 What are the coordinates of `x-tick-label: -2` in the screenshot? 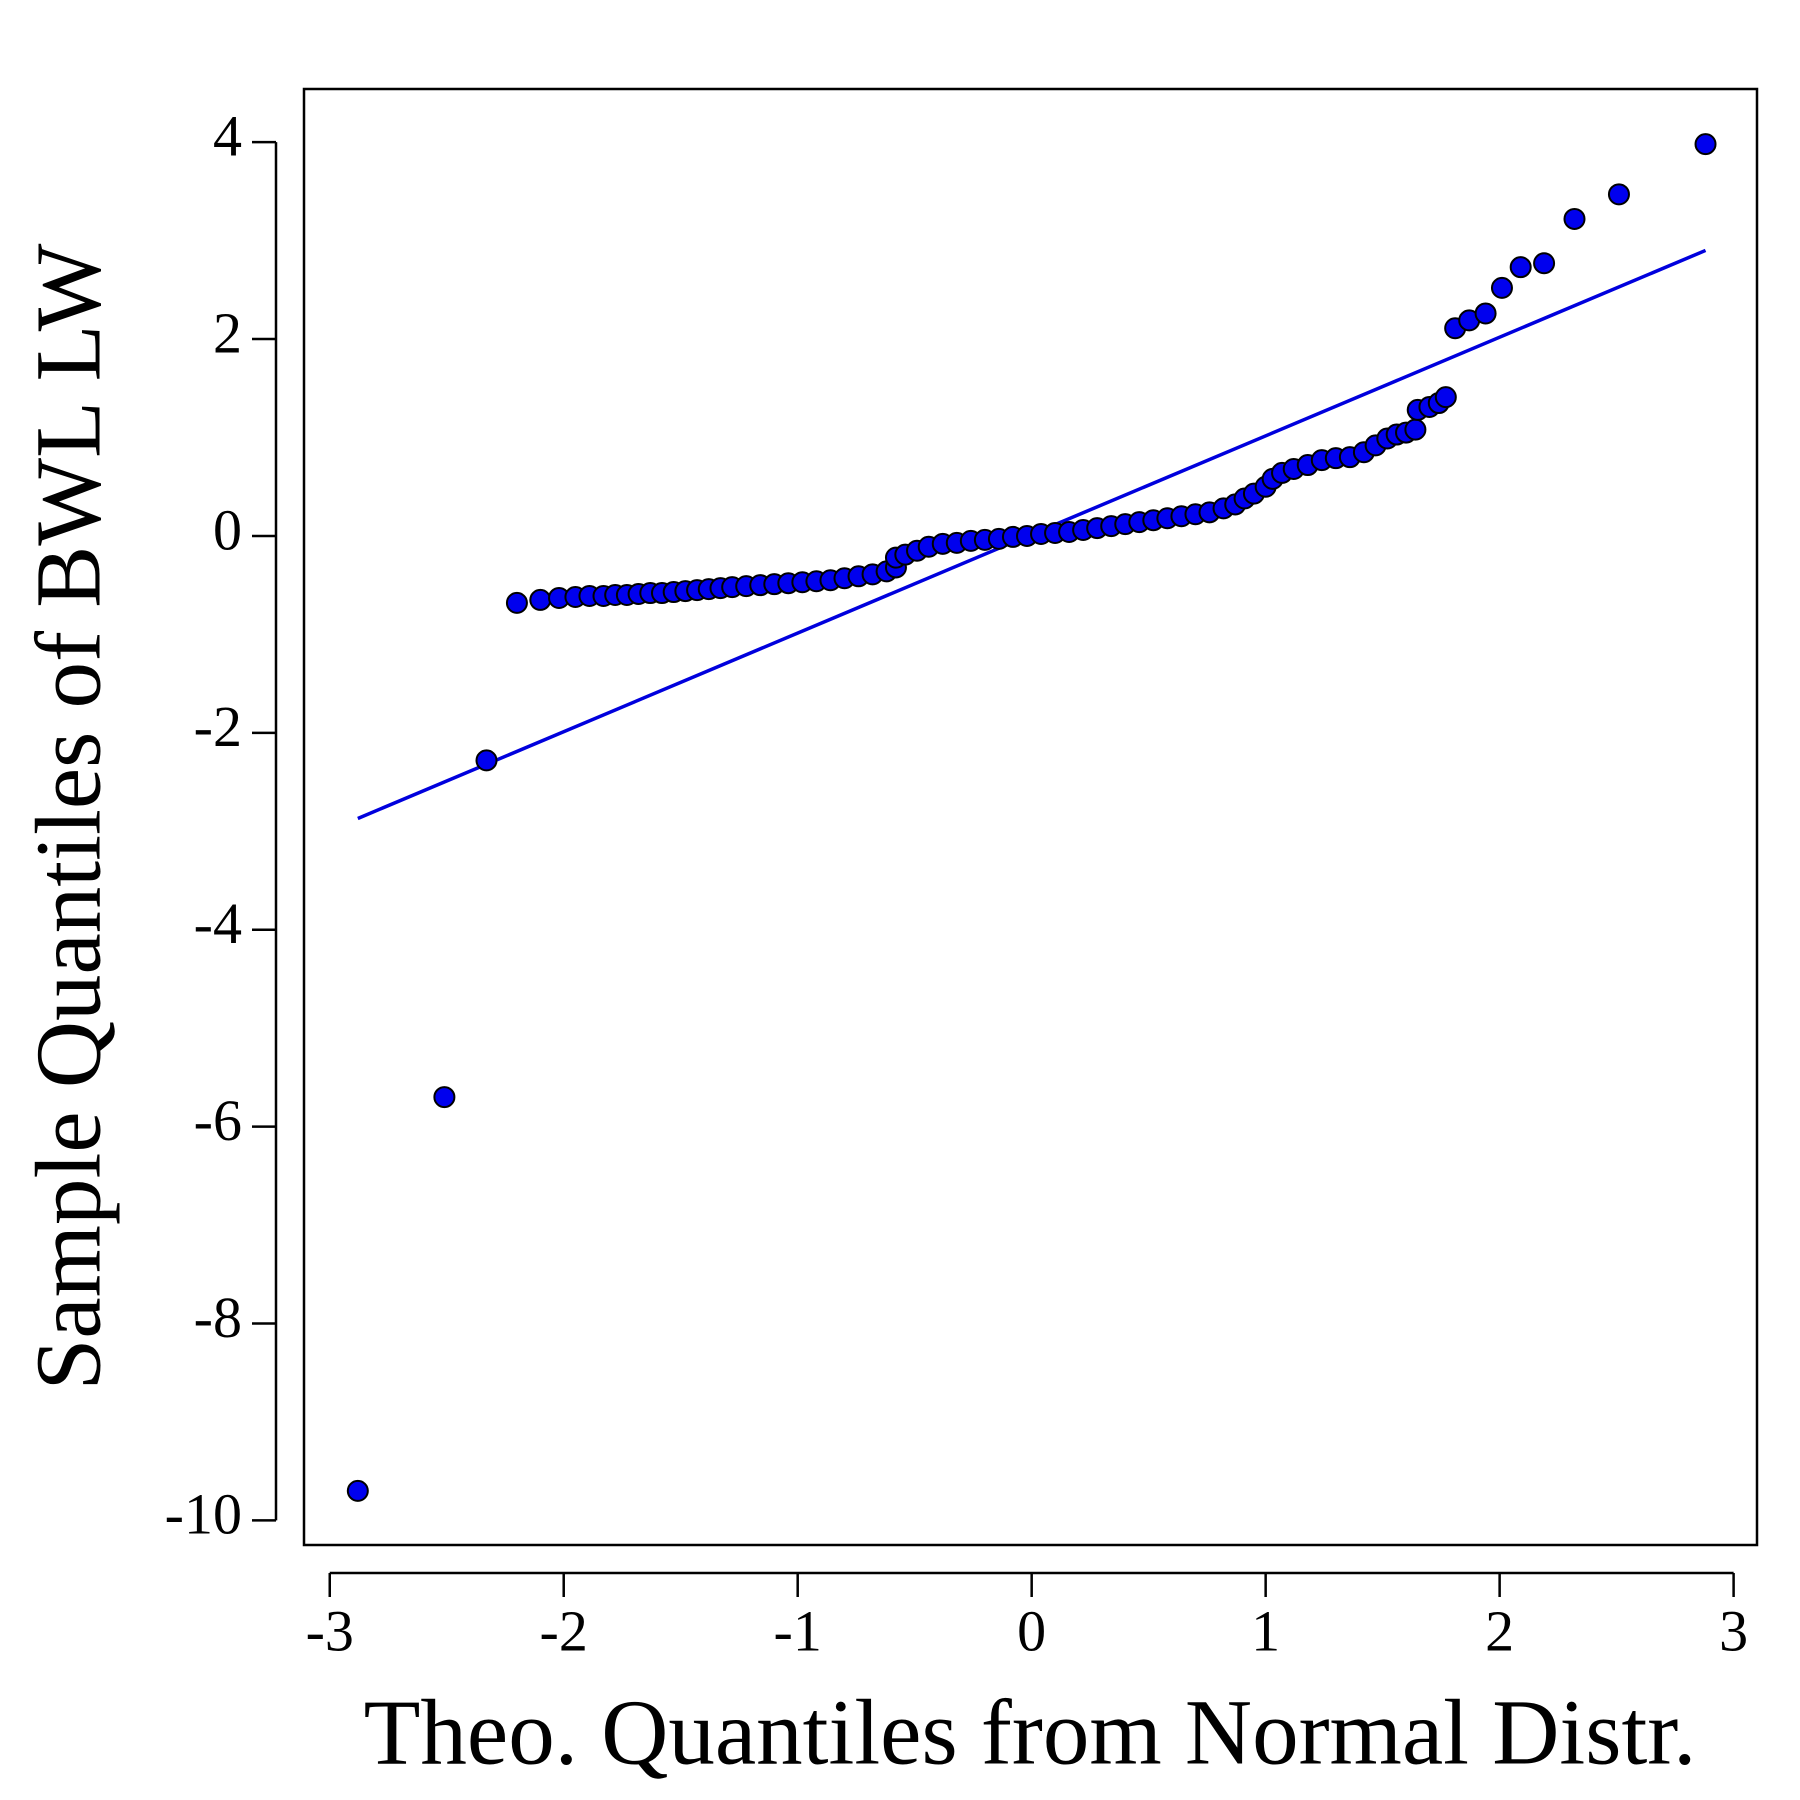 It's located at (564, 1630).